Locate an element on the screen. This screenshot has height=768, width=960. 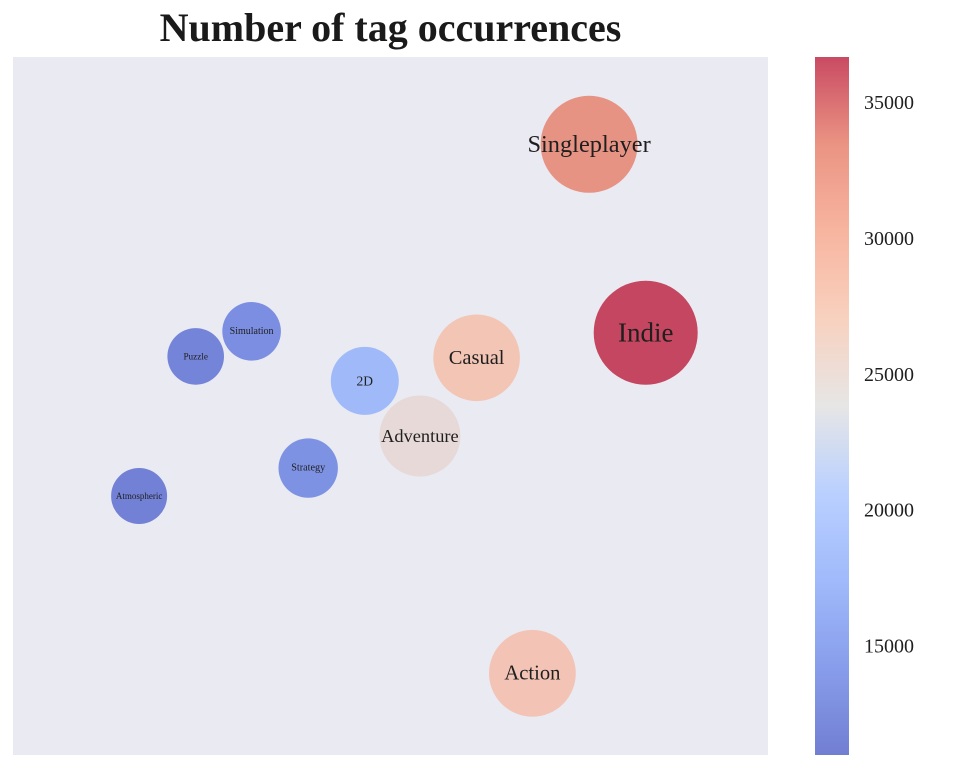
bubble-strategy is located at coordinates (308, 468).